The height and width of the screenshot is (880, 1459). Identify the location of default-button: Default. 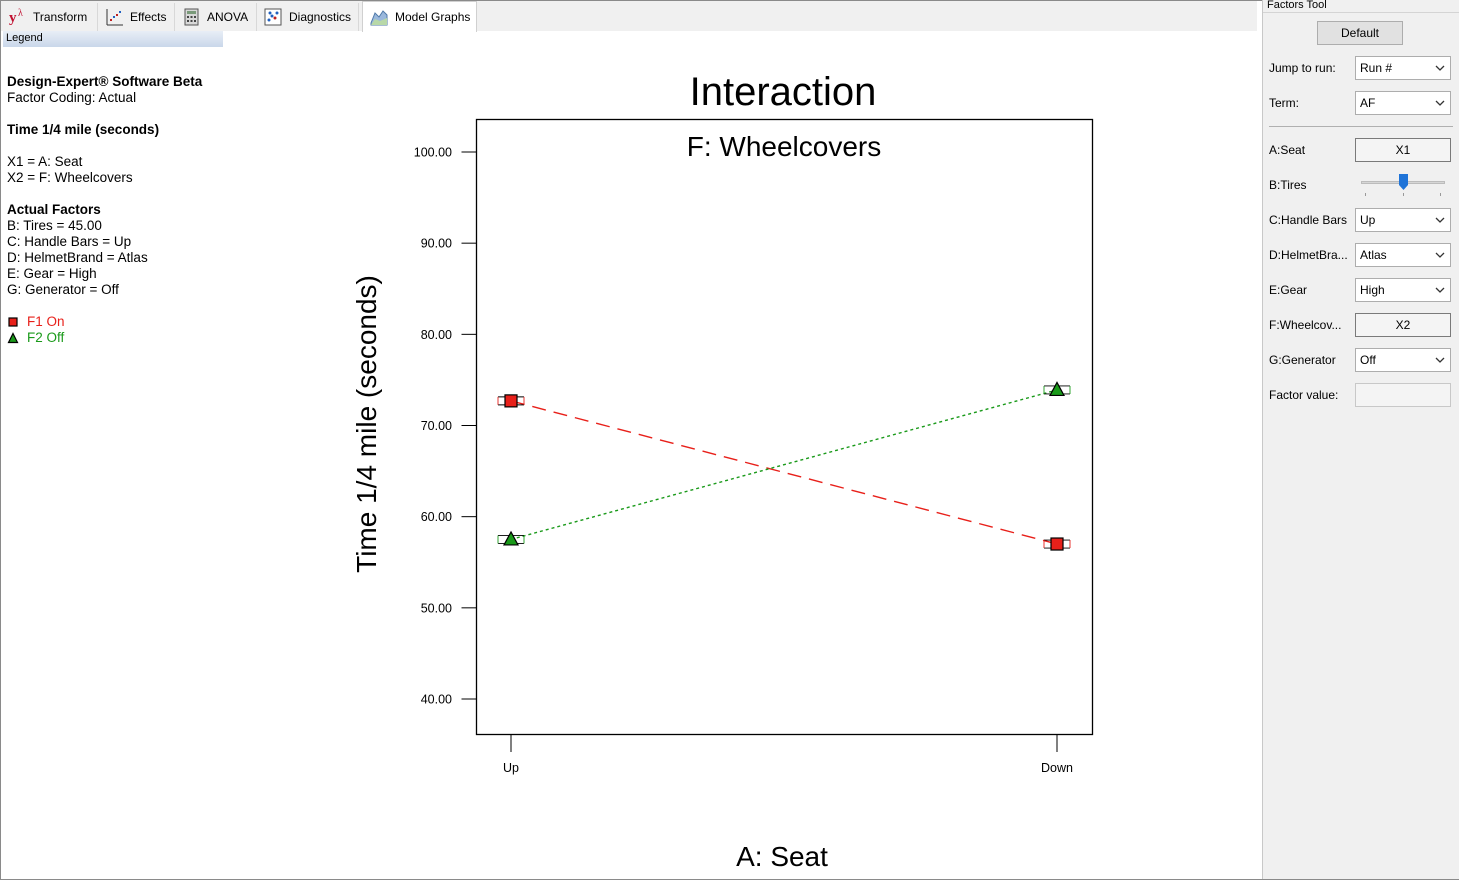
(1360, 33).